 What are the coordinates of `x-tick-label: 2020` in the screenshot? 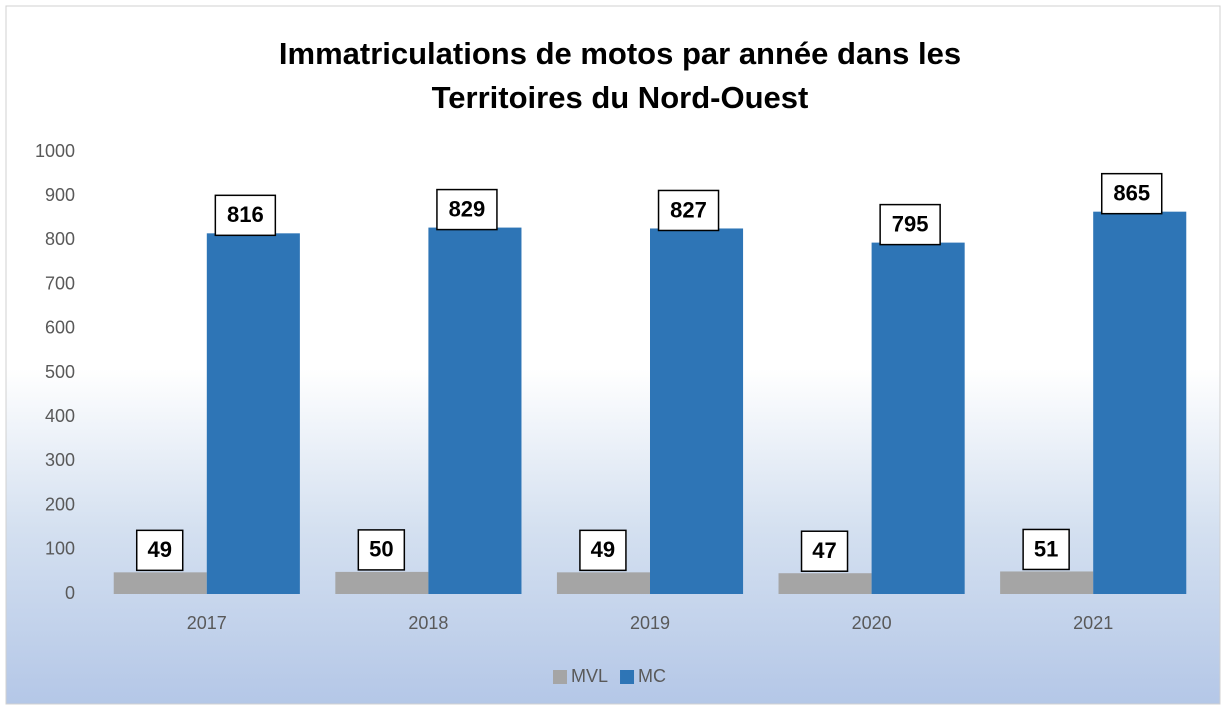 It's located at (872, 623).